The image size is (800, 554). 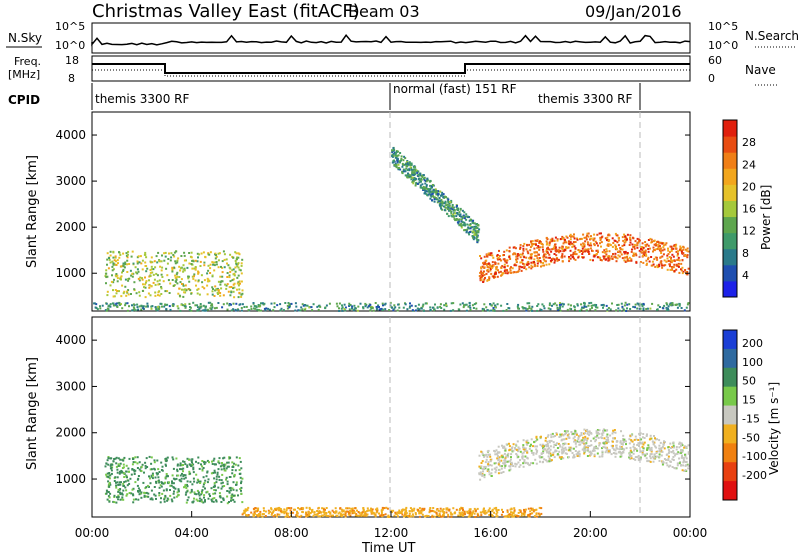 What do you see at coordinates (32, 211) in the screenshot?
I see `power-ylabel: Slant Range [km]` at bounding box center [32, 211].